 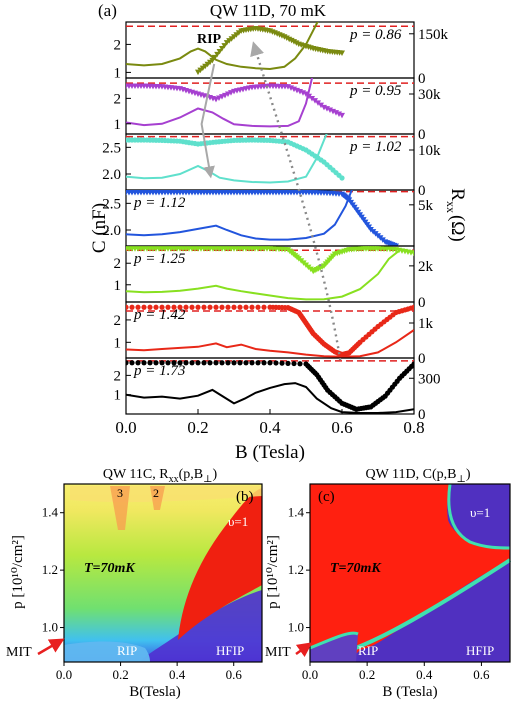 What do you see at coordinates (273, 572) in the screenshot?
I see `panel-c-ylabel: p [10¹⁰/cm²]` at bounding box center [273, 572].